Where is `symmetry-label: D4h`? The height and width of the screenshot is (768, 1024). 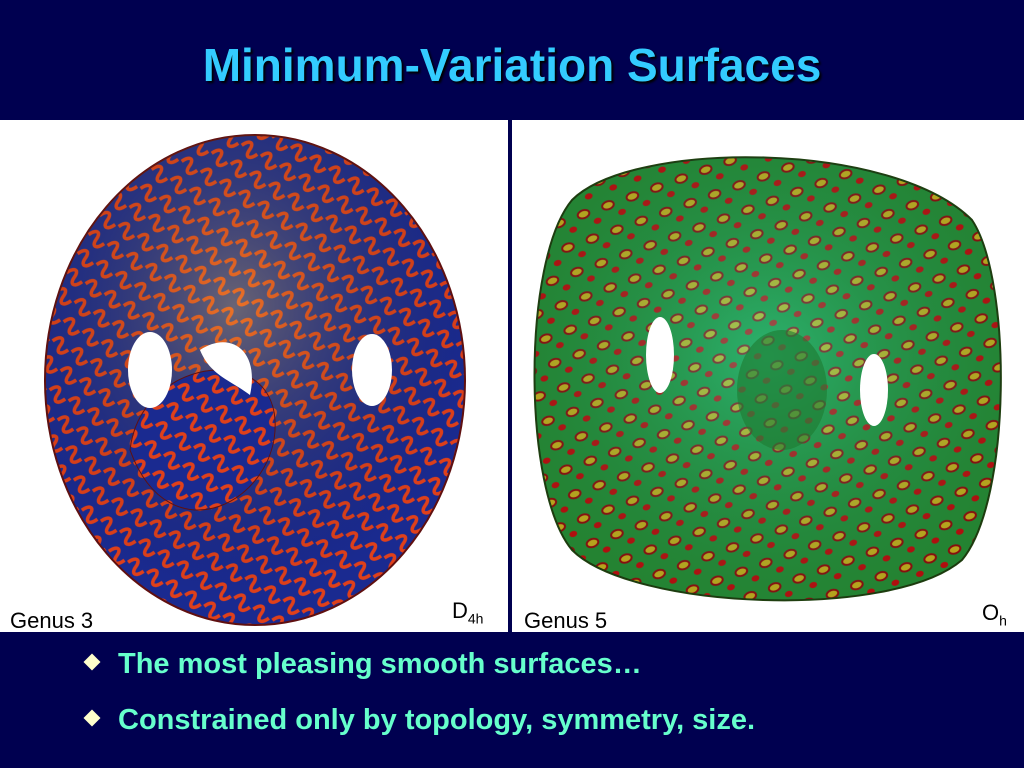 symmetry-label: D4h is located at coordinates (467, 612).